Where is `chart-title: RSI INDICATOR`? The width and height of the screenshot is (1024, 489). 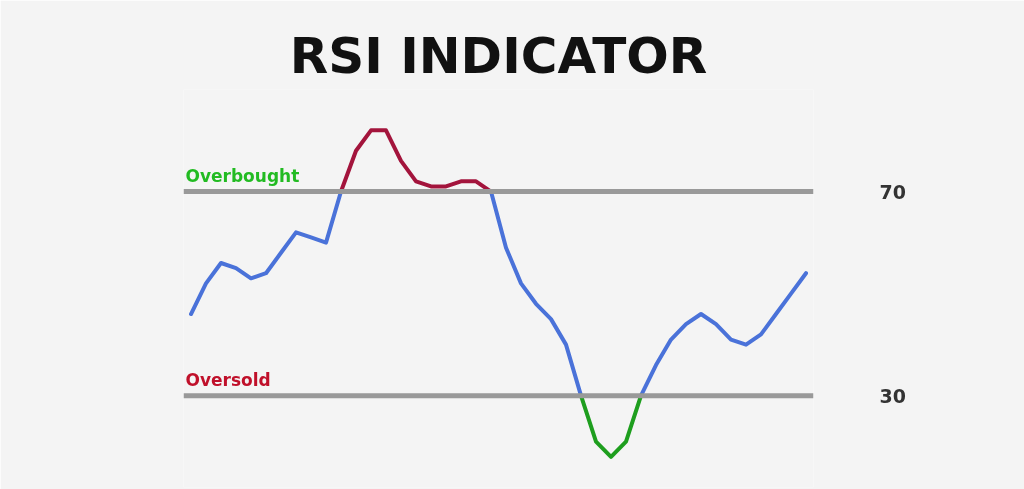
chart-title: RSI INDICATOR is located at coordinates (498, 55).